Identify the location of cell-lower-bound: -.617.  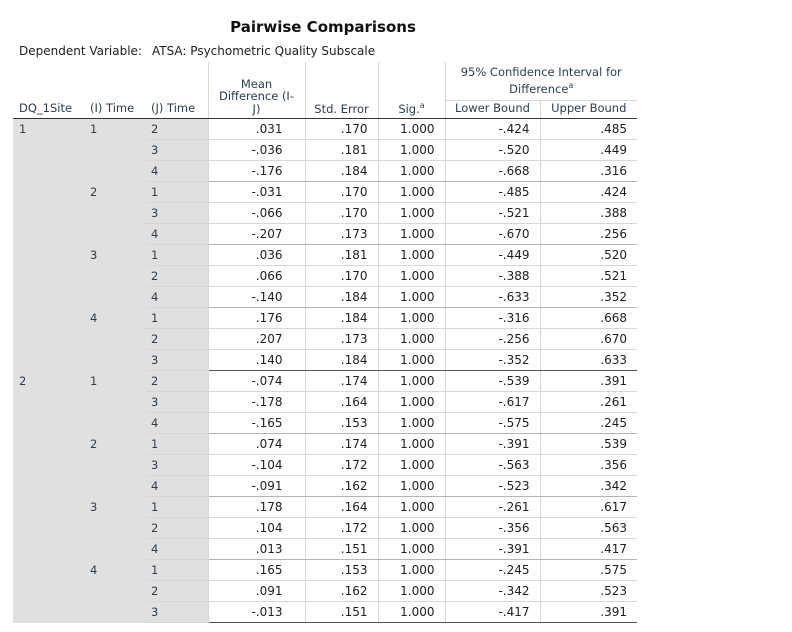
(492, 402).